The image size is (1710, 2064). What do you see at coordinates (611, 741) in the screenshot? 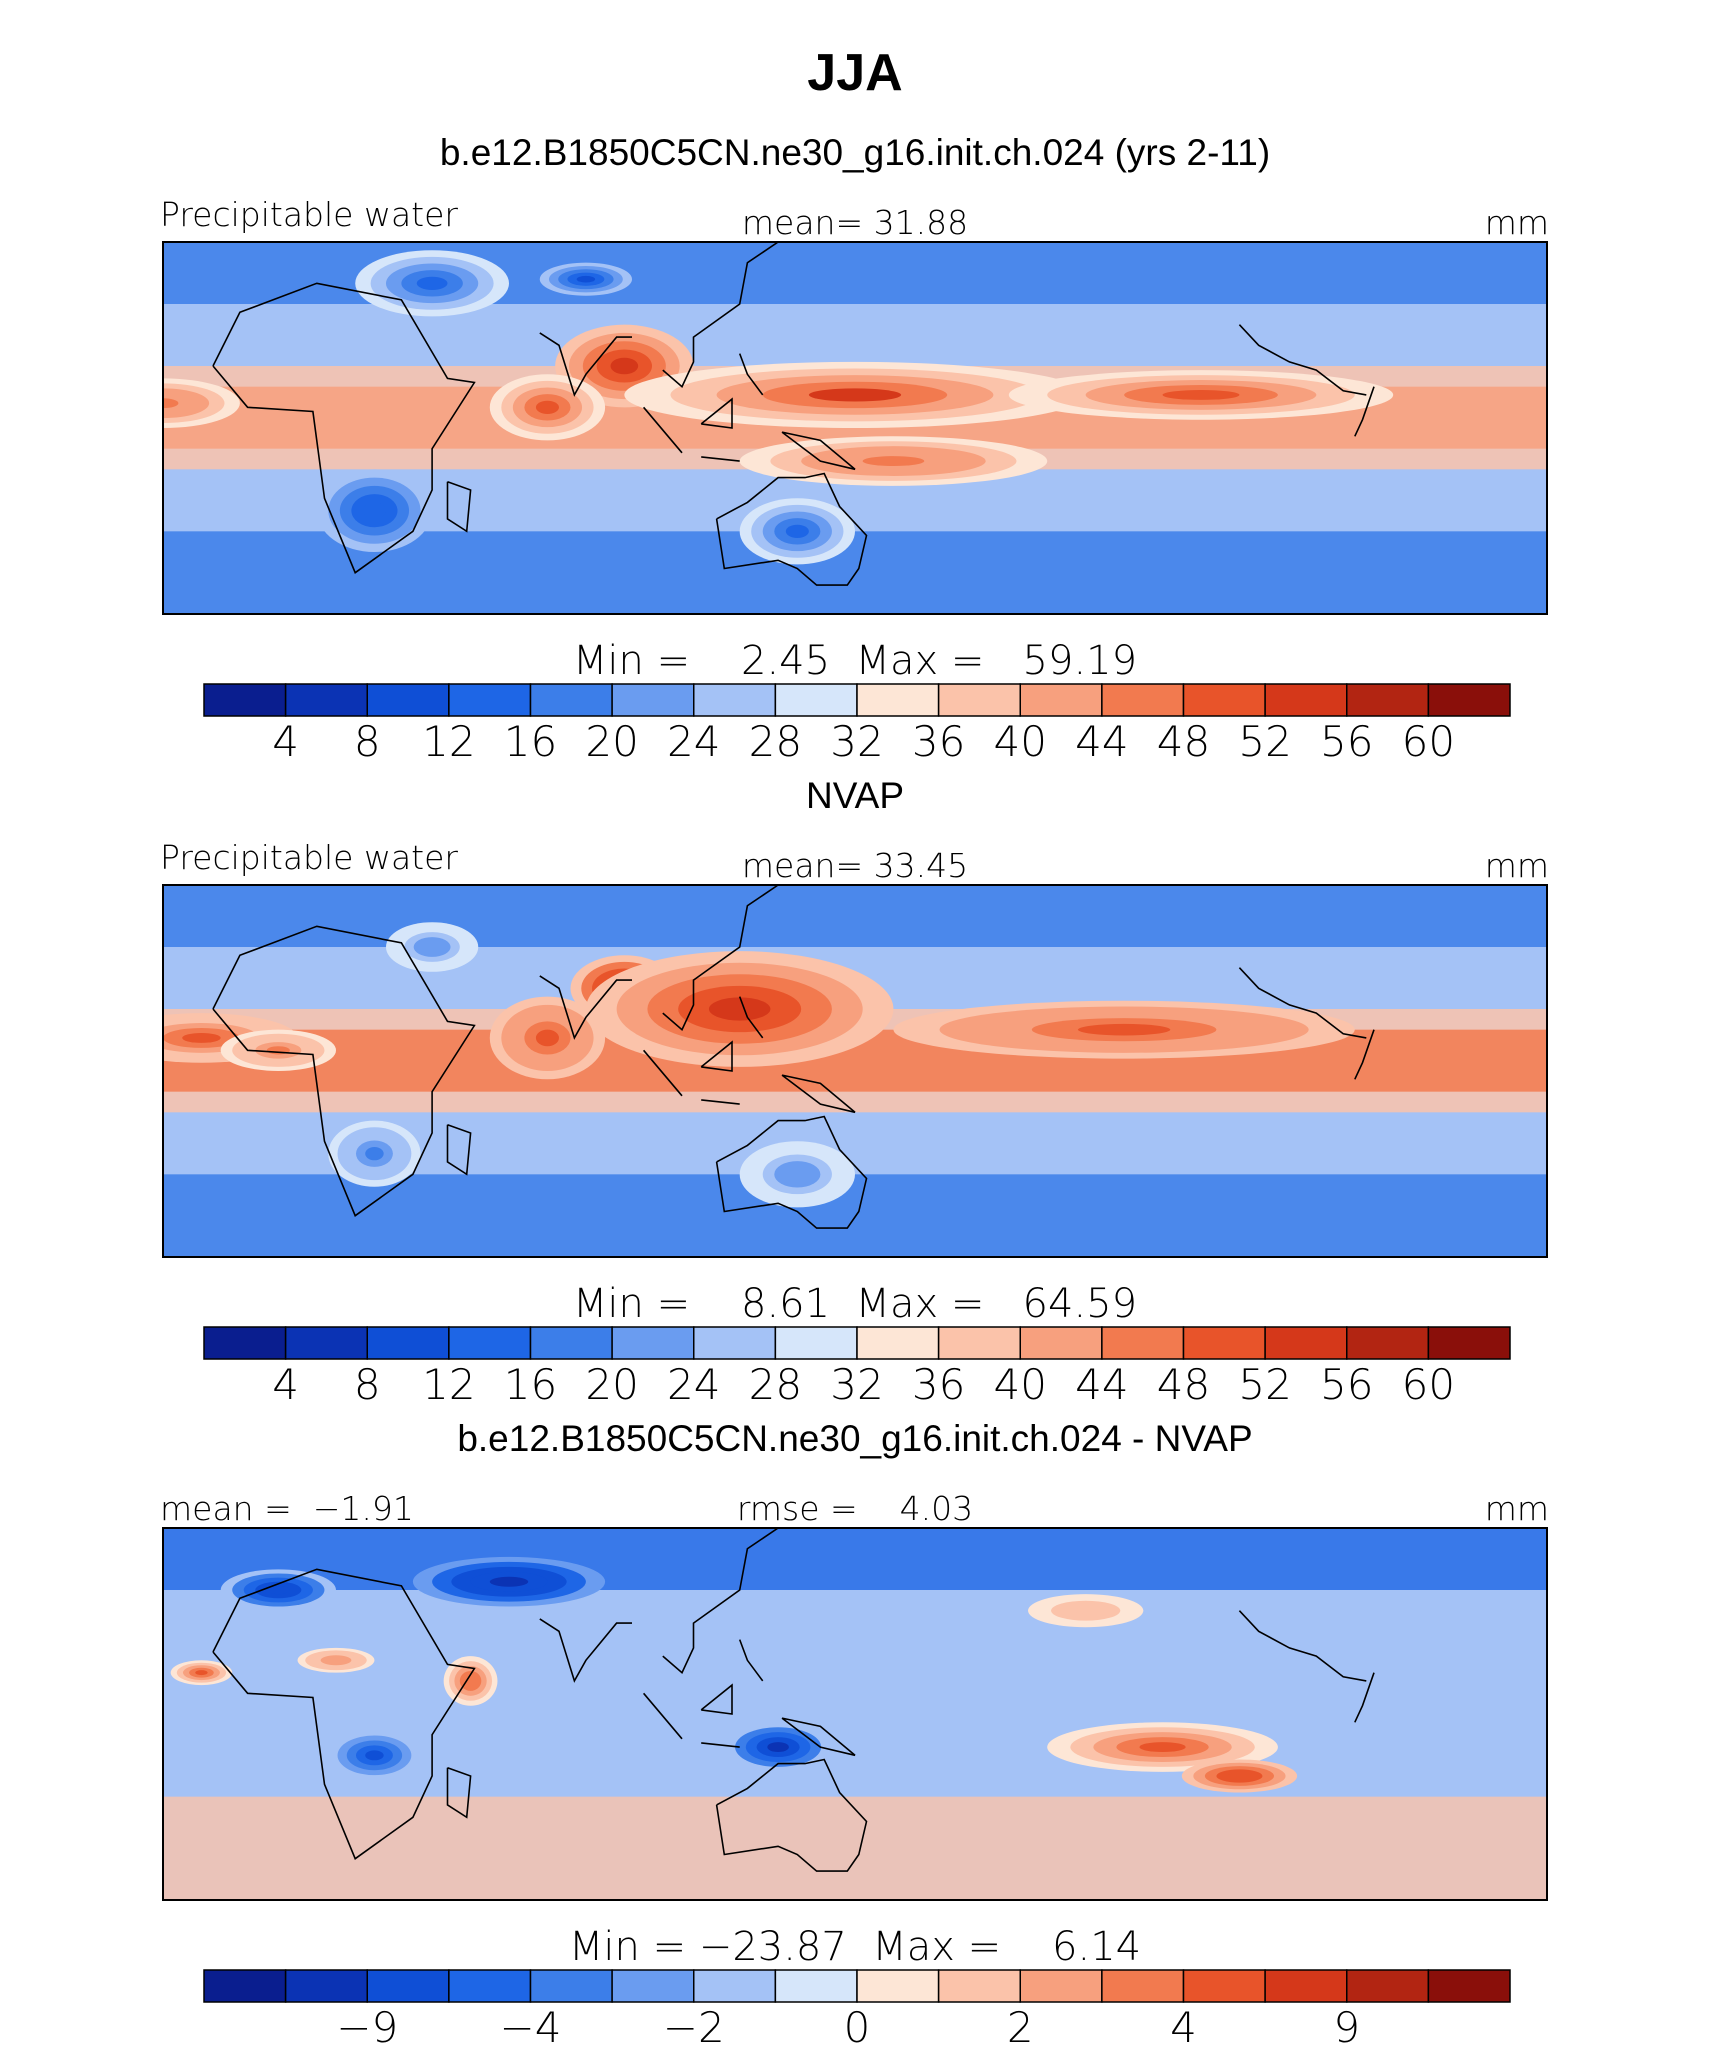
I see `colorbar-tick-label: 20` at bounding box center [611, 741].